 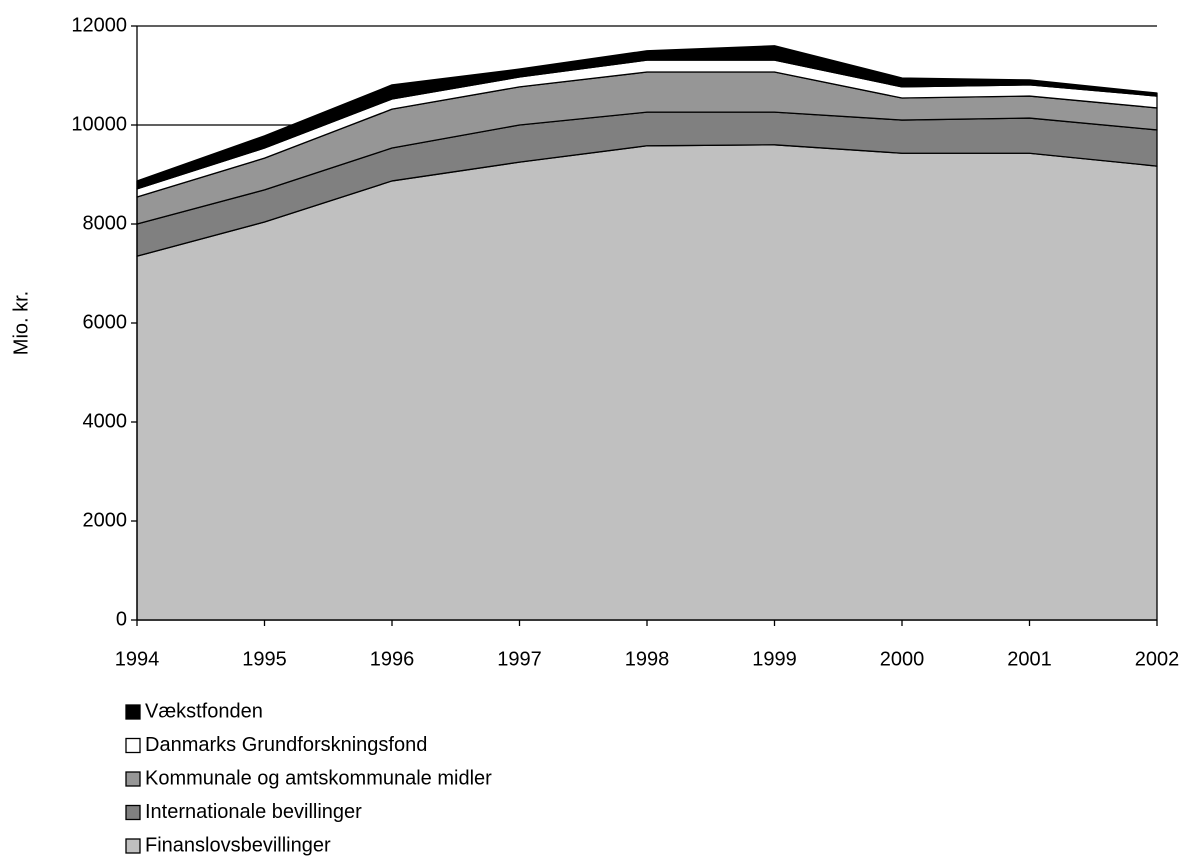 I want to click on x-tick-label: 1998, so click(x=647, y=659).